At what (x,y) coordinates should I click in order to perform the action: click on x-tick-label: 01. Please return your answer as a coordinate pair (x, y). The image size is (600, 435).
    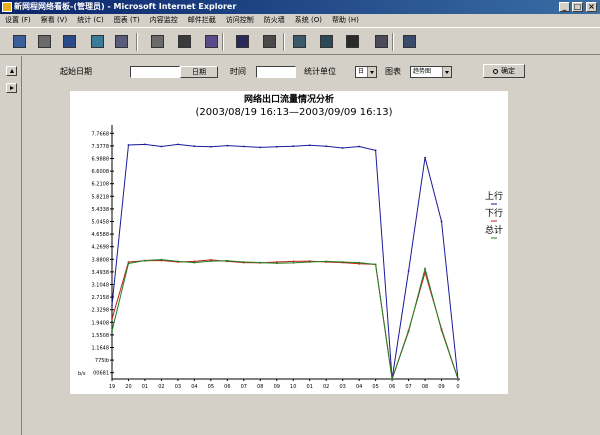
    Looking at the image, I should click on (145, 387).